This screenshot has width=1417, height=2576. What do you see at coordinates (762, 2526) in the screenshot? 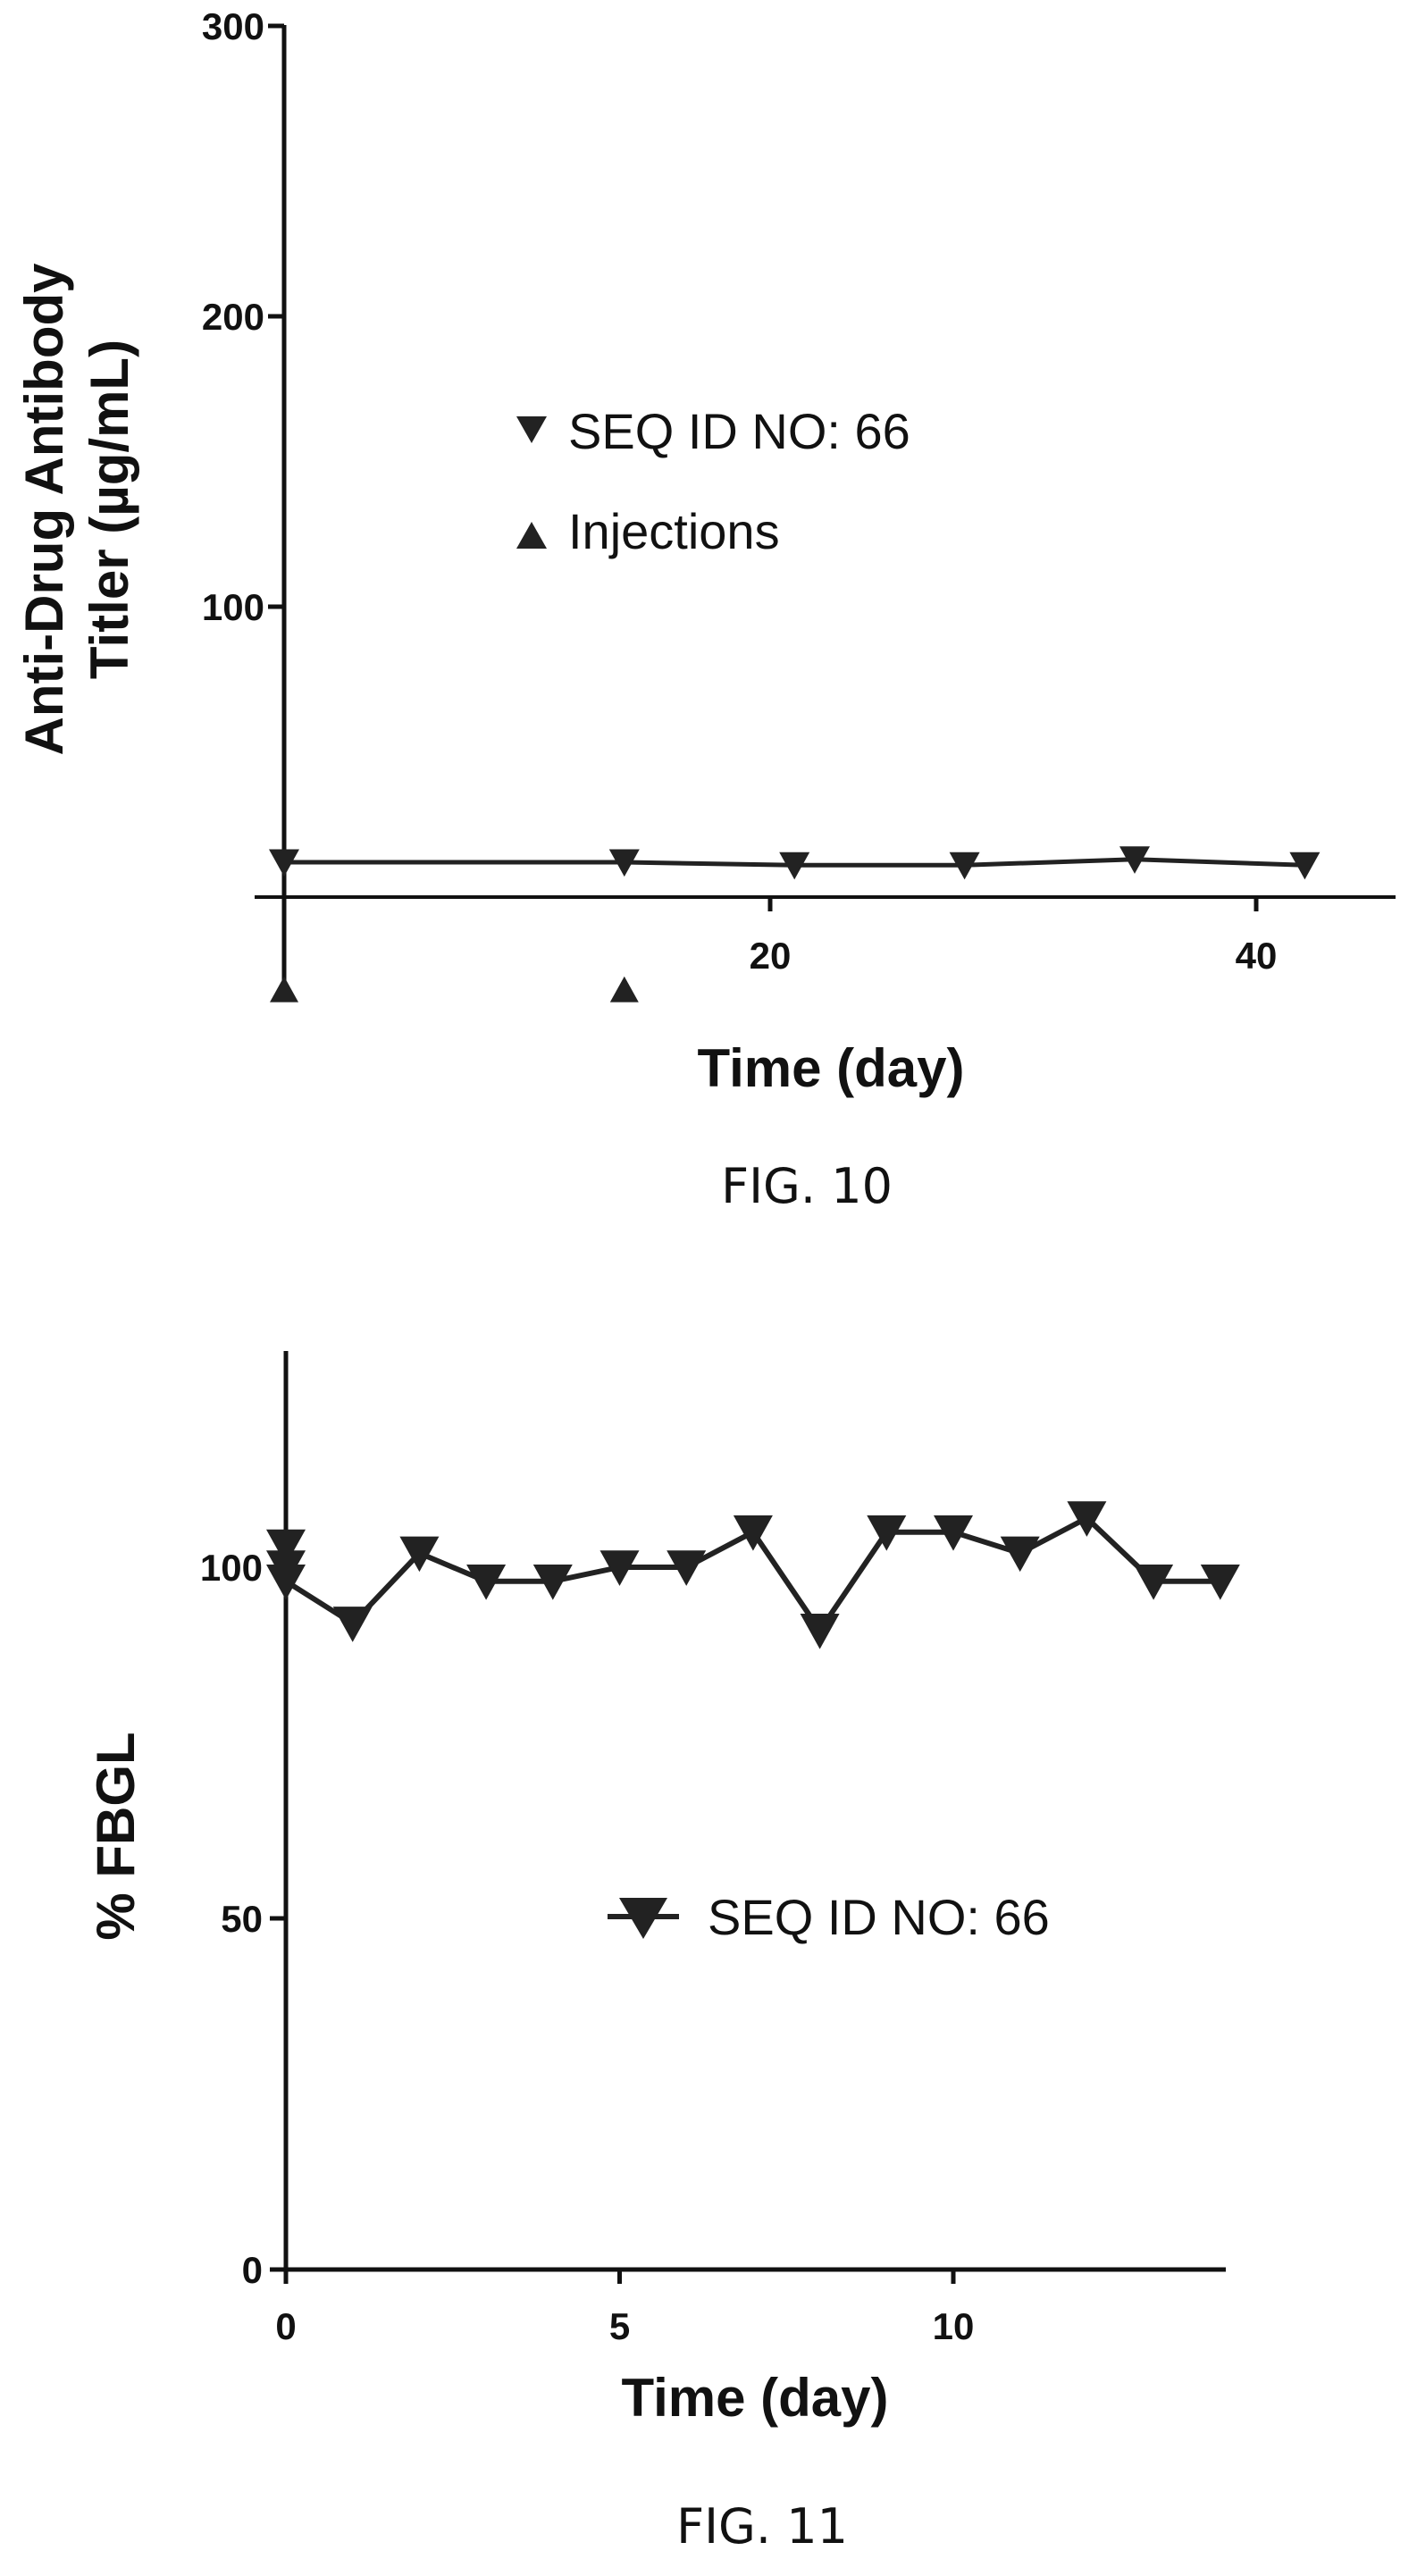
I see `figure-caption: FIG. 11` at bounding box center [762, 2526].